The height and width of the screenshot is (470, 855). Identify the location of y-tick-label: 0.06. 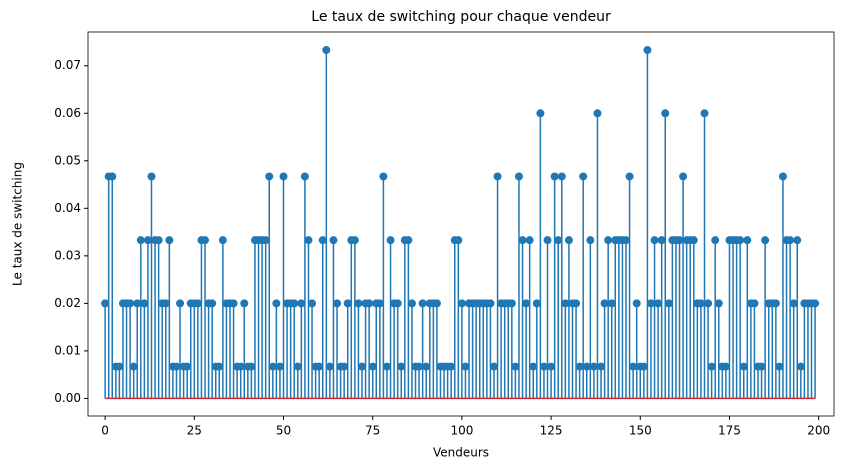
(67, 113).